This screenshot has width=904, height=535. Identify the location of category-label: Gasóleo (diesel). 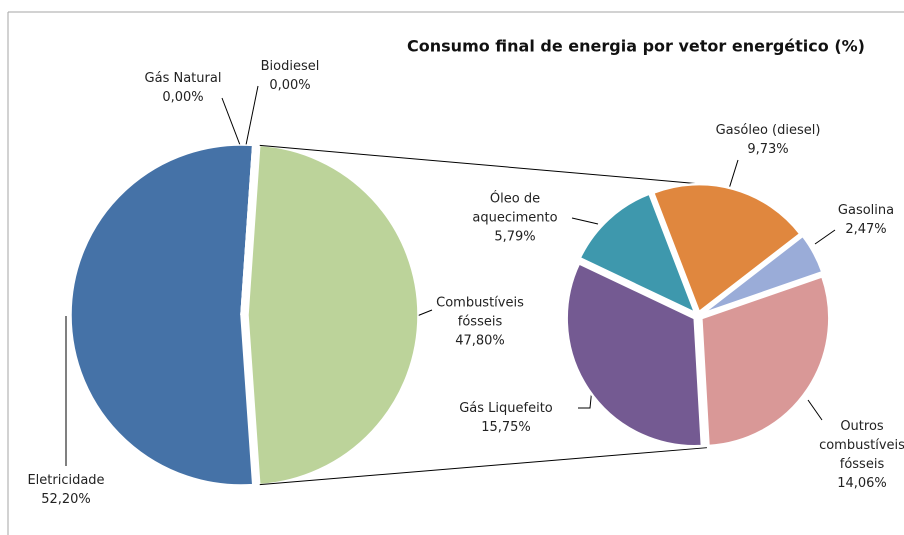
(768, 130).